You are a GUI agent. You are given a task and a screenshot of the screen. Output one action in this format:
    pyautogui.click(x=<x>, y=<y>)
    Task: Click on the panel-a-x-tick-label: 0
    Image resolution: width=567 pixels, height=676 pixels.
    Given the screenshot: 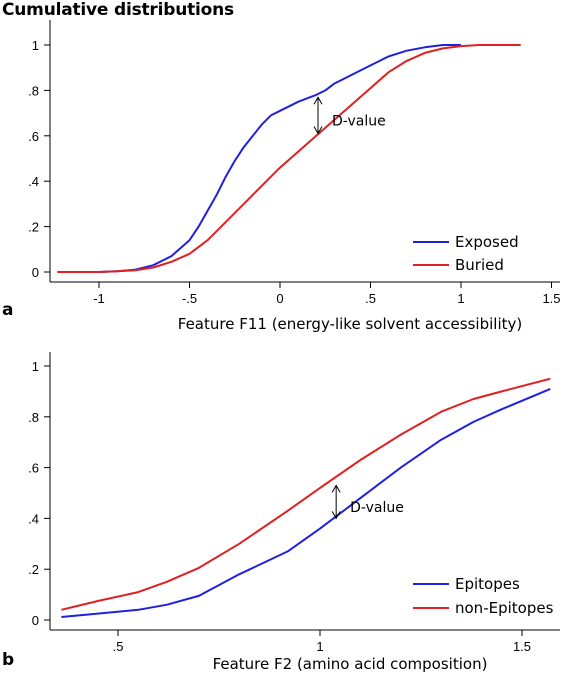 What is the action you would take?
    pyautogui.click(x=279, y=298)
    